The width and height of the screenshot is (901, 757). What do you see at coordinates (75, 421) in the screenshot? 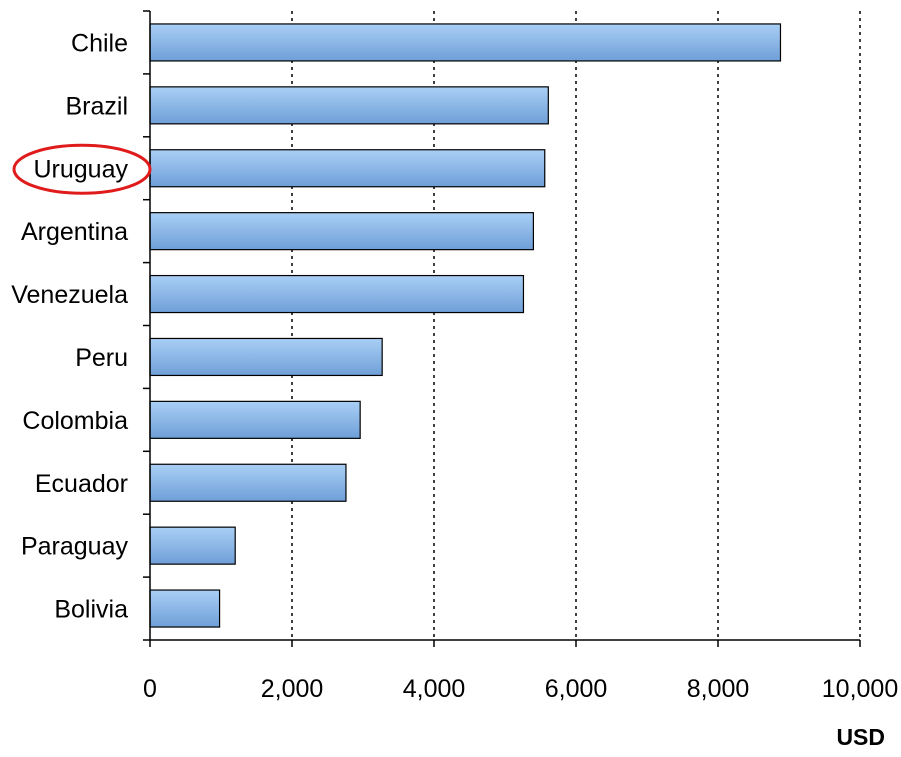
I see `category-label: Colombia` at bounding box center [75, 421].